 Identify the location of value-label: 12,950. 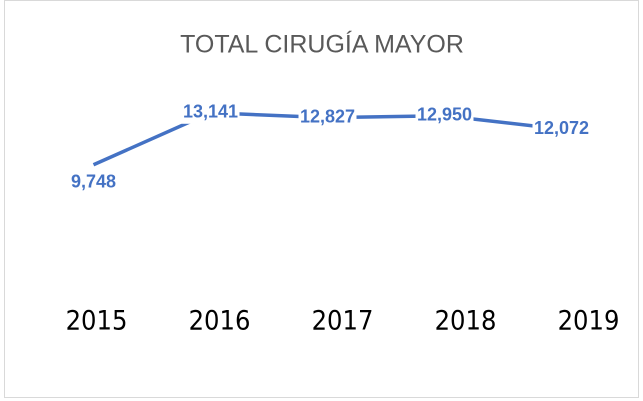
(444, 114).